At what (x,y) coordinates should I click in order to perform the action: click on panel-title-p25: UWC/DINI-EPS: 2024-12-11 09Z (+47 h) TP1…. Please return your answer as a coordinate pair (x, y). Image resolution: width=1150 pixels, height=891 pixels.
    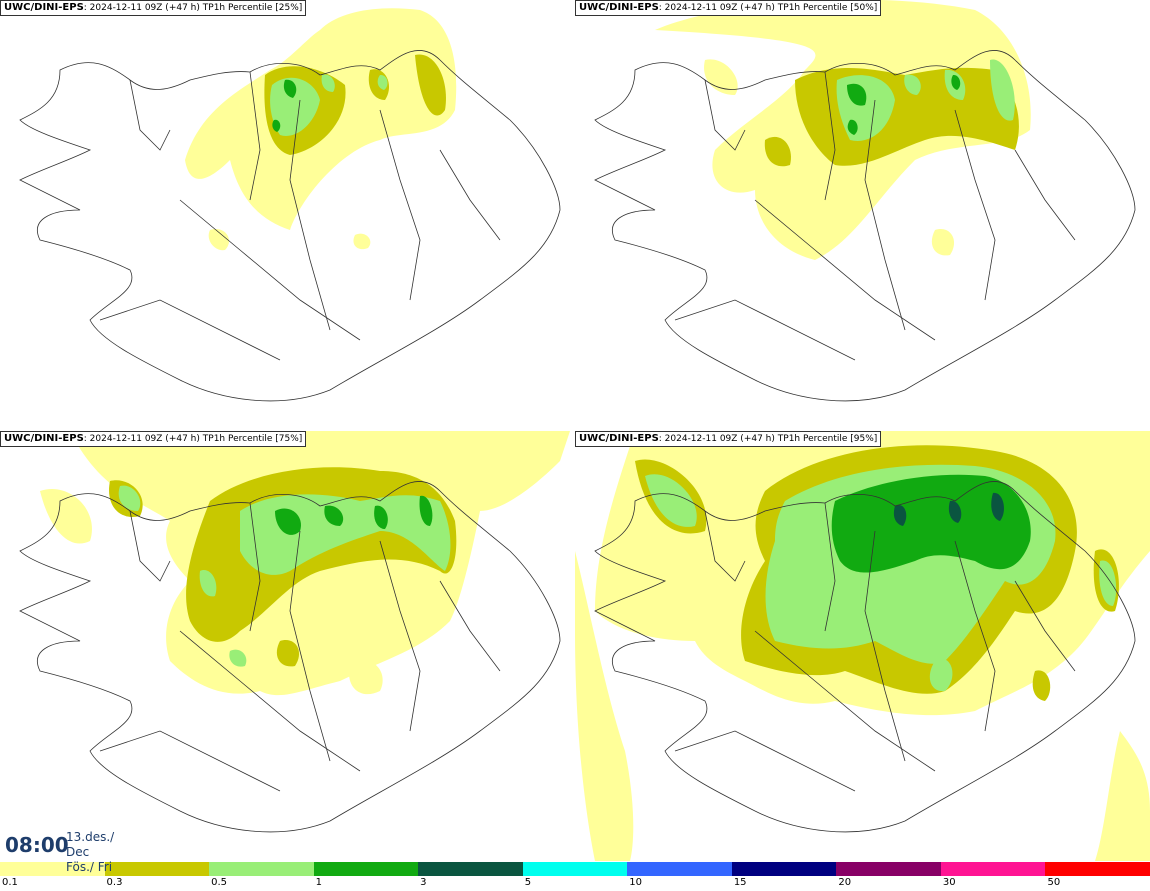
    Looking at the image, I should click on (153, 8).